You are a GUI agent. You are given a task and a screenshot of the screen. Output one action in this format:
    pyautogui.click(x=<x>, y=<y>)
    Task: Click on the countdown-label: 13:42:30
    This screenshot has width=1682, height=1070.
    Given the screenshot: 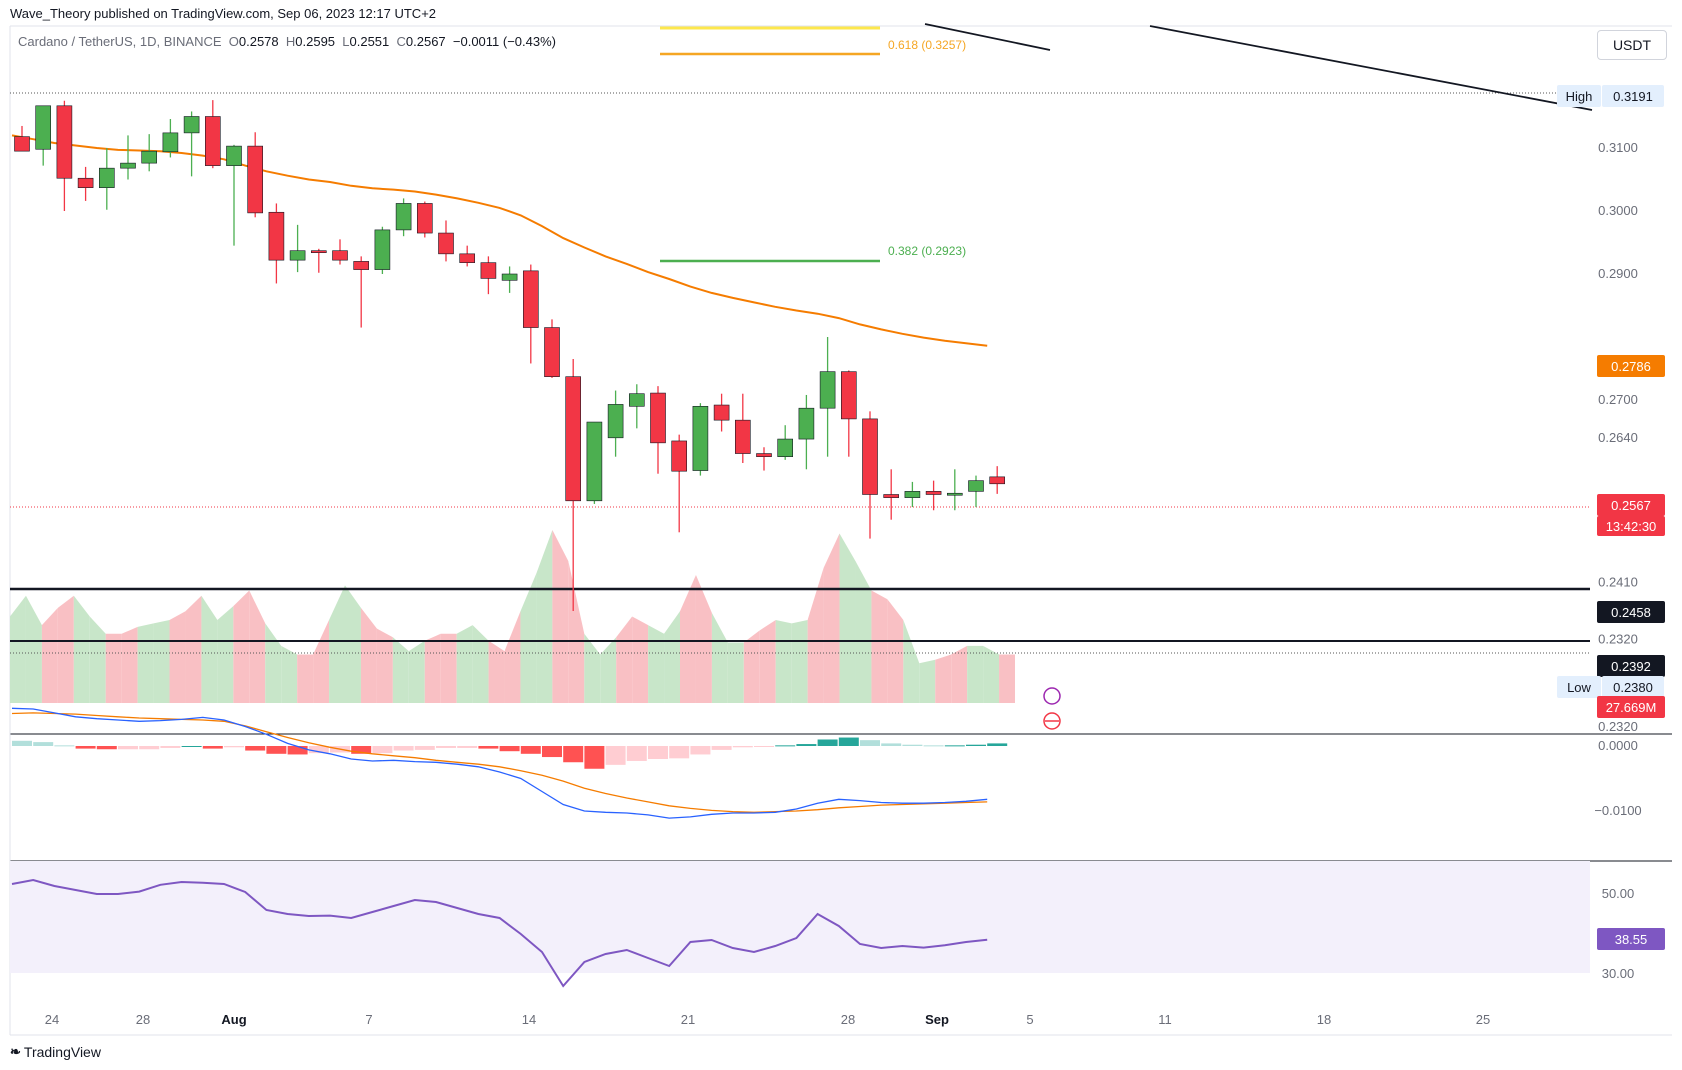 What is the action you would take?
    pyautogui.click(x=1631, y=526)
    